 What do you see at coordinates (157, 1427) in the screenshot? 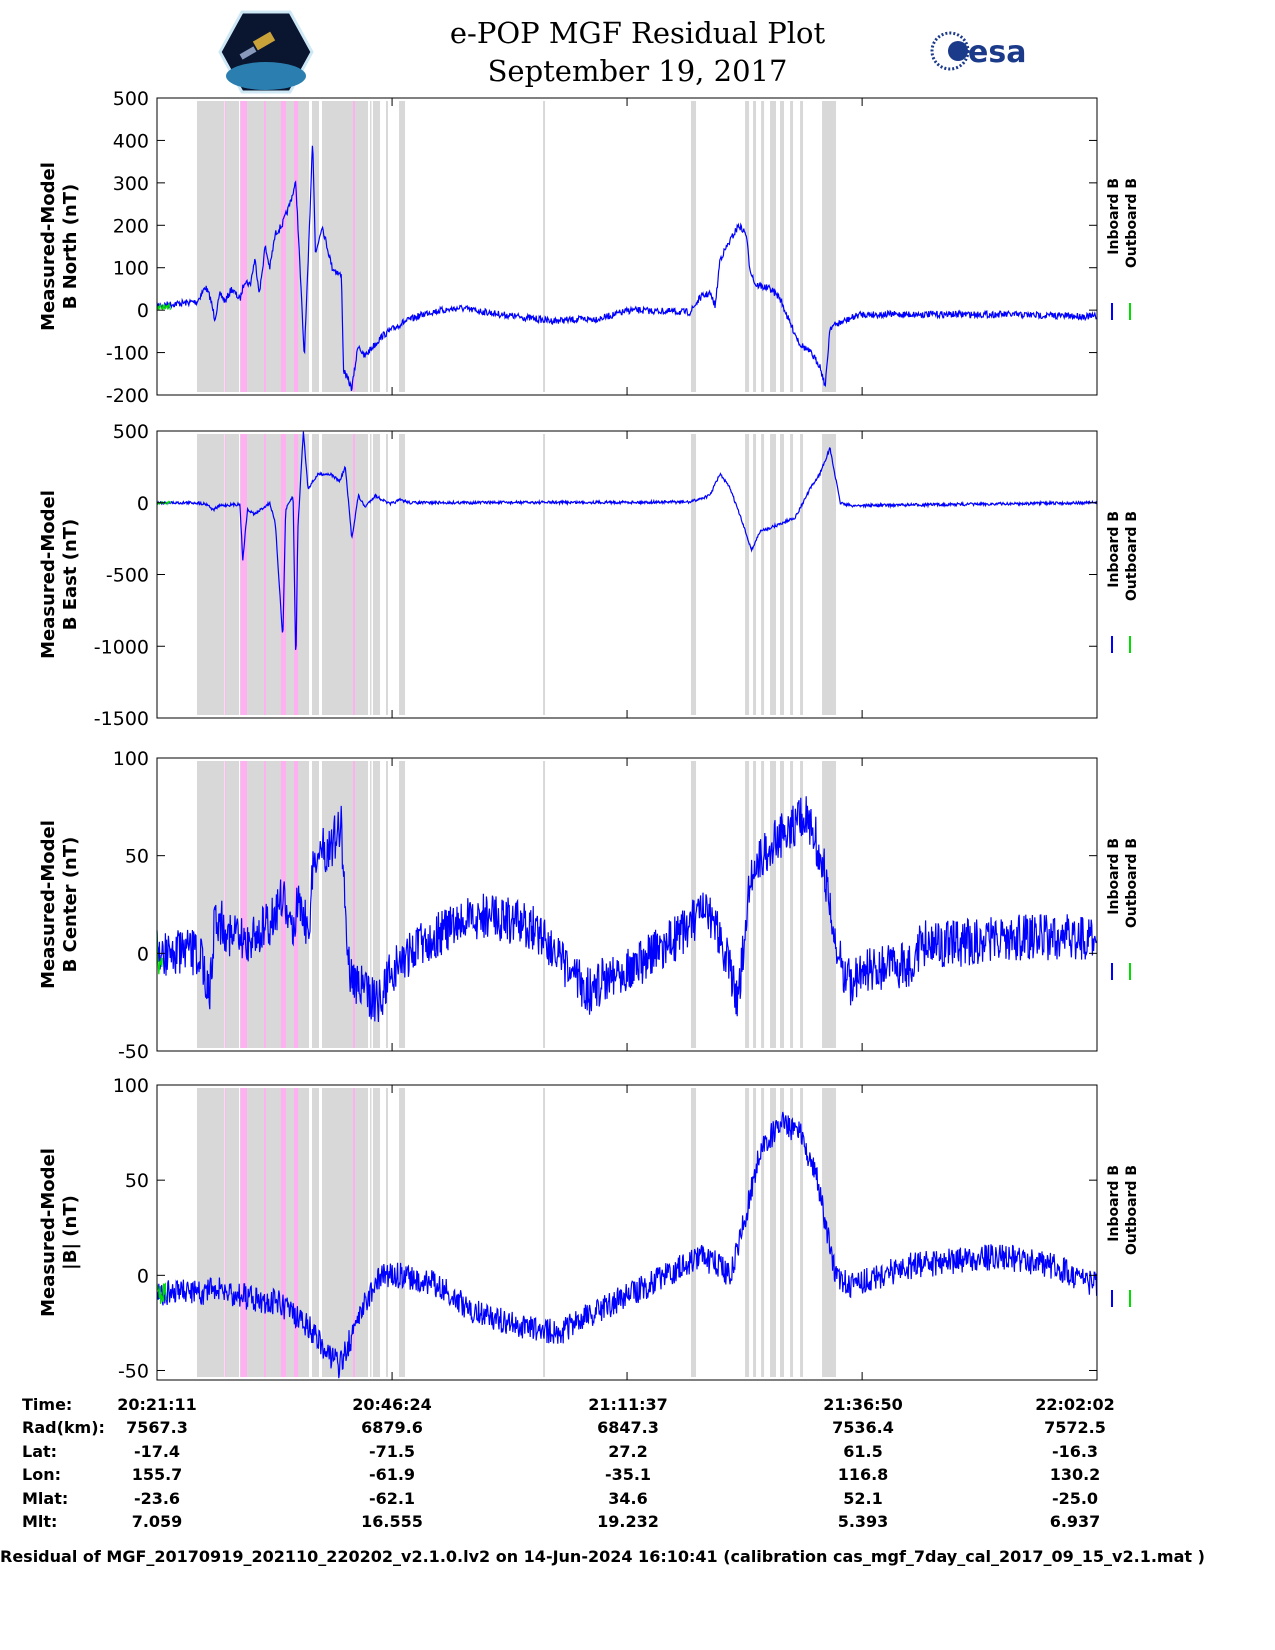
I see `table-cell: 7567.3` at bounding box center [157, 1427].